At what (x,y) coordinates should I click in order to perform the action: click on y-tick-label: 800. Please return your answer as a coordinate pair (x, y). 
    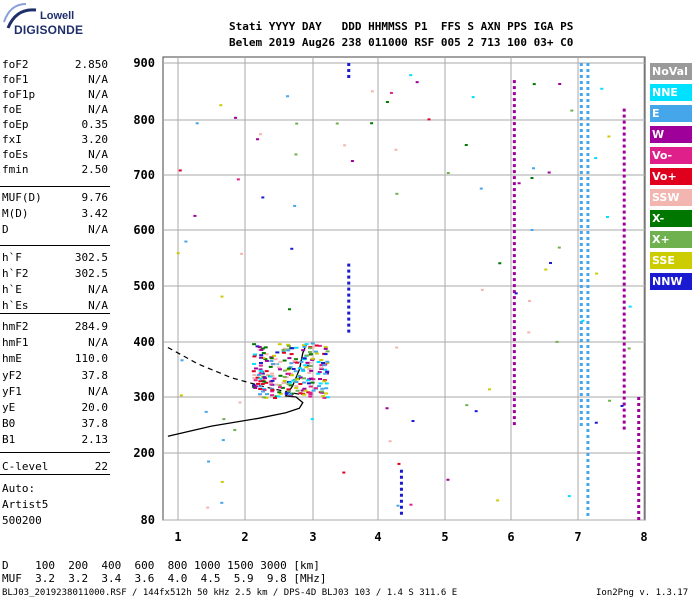
    Looking at the image, I should click on (144, 120).